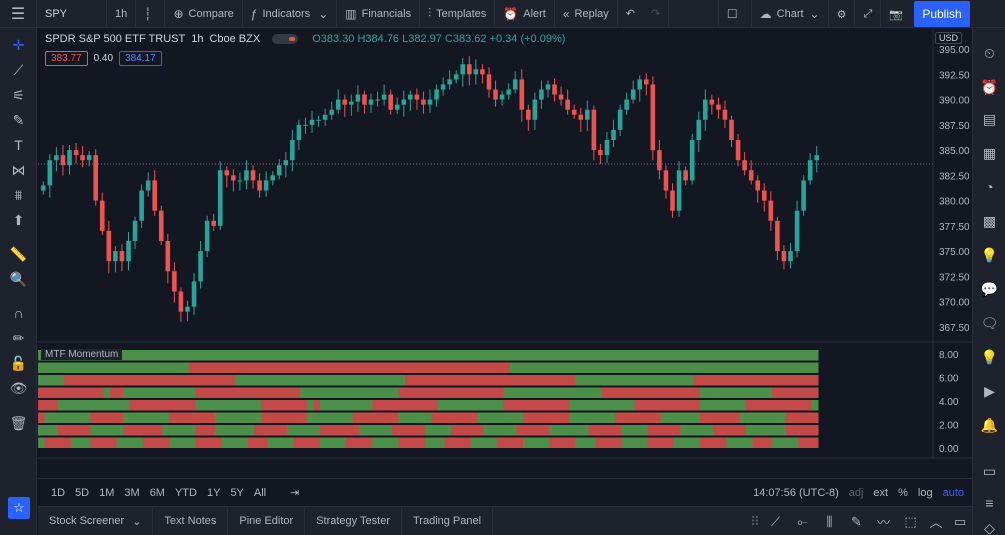 Image resolution: width=1005 pixels, height=535 pixels. I want to click on financials-button: ▥ Financials, so click(379, 14).